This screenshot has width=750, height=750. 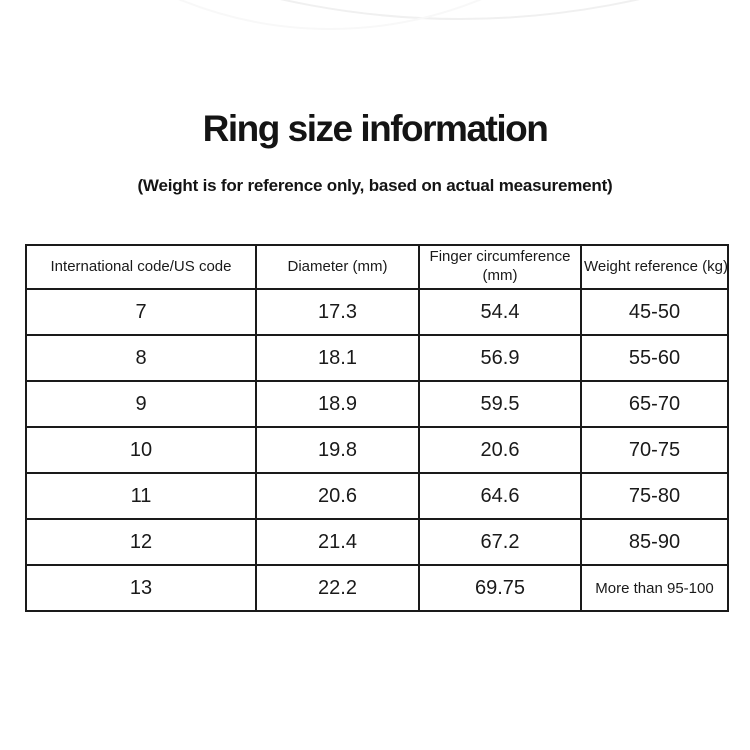 I want to click on table-row: 11 20.6 64.6 75-80, so click(x=377, y=496).